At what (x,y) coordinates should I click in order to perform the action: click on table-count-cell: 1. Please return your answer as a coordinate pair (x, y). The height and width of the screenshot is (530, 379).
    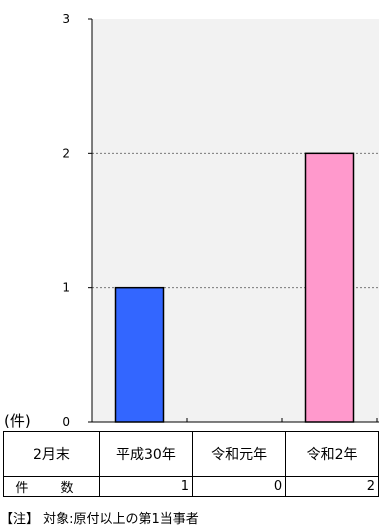
    Looking at the image, I should click on (146, 486).